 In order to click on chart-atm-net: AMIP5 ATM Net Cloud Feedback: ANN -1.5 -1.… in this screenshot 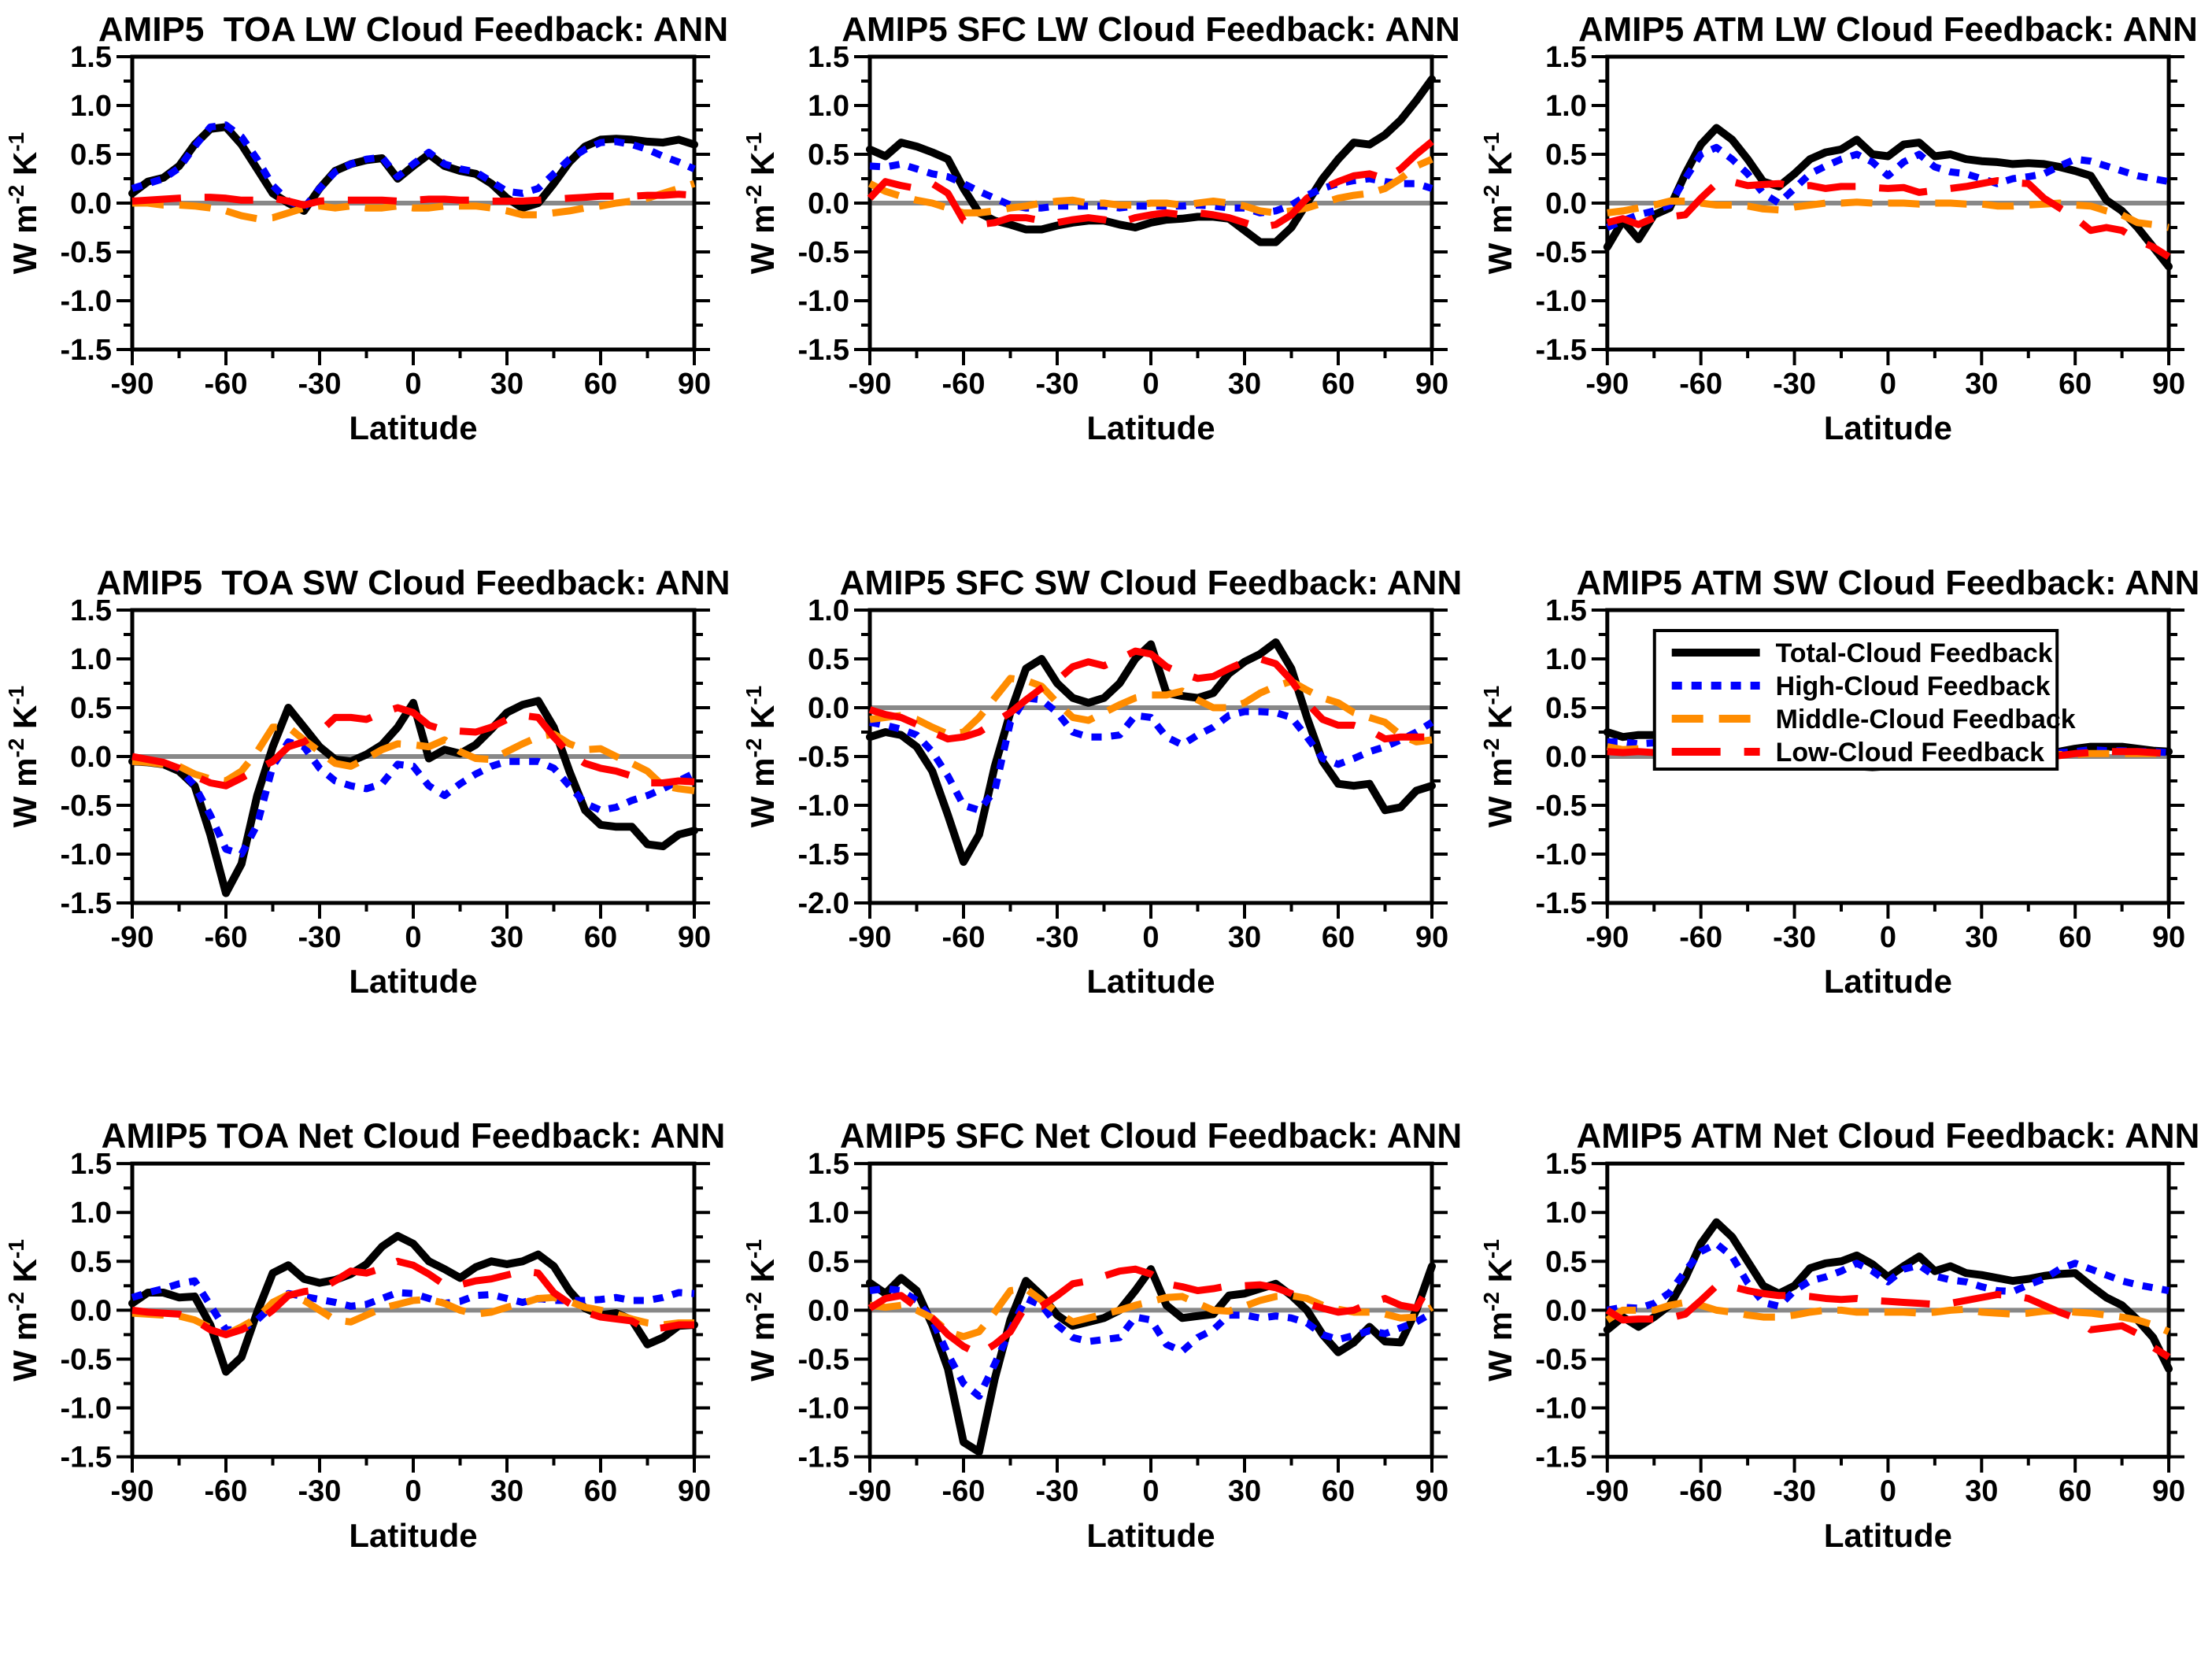, I will do `click(1839, 1335)`.